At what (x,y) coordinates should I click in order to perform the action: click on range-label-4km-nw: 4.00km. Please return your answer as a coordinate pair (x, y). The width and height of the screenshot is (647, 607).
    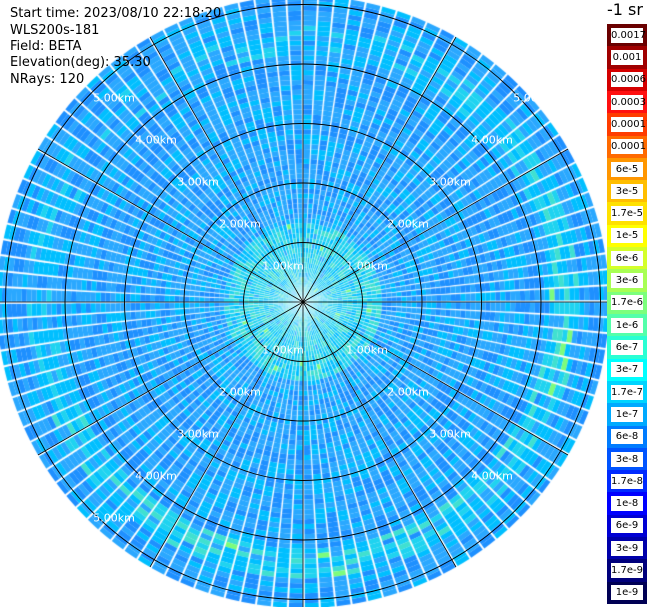
    Looking at the image, I should click on (156, 140).